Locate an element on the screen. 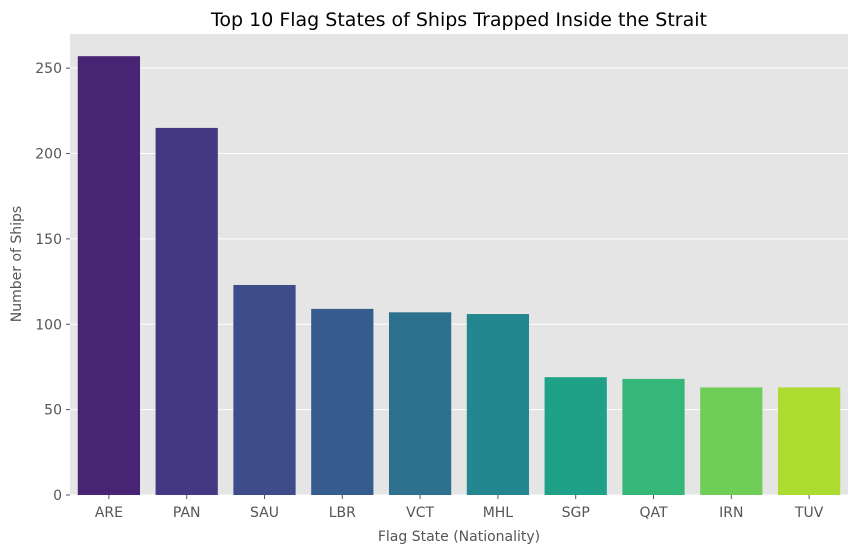  y-tick-label: 50 is located at coordinates (53, 411).